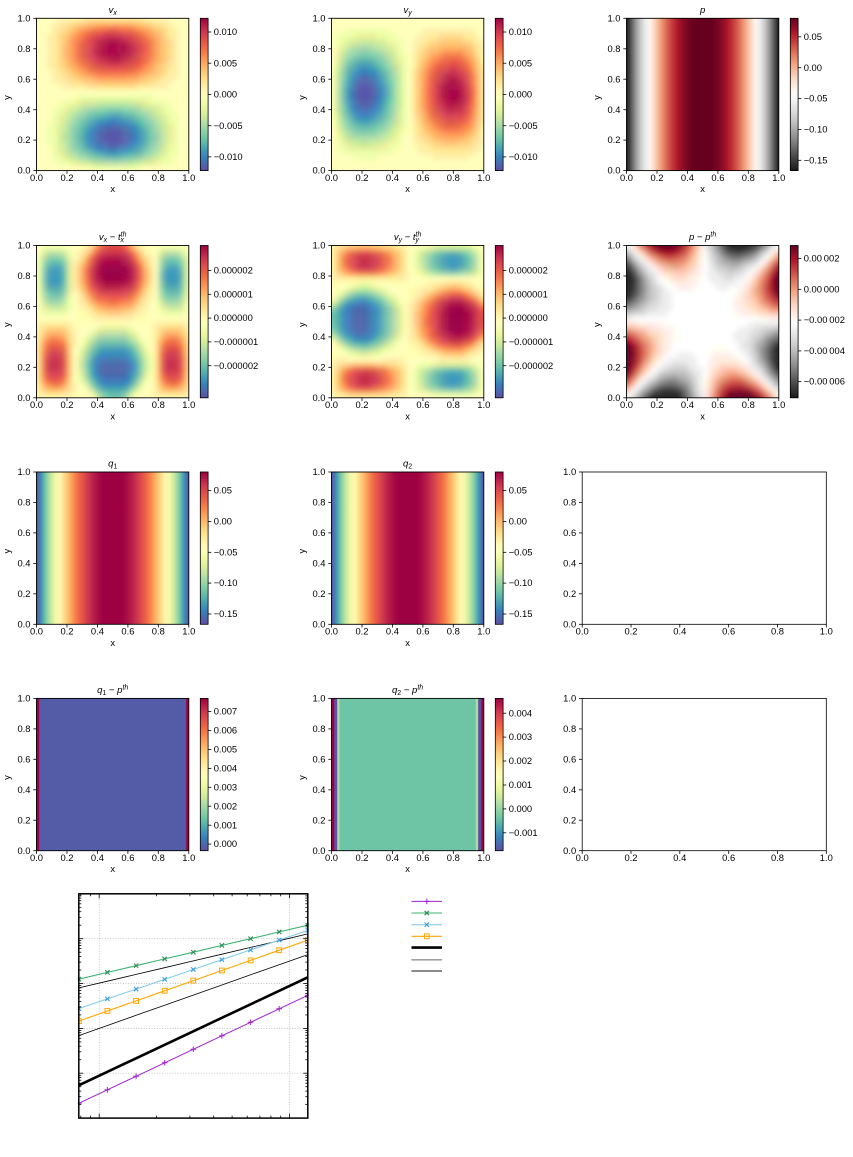 This screenshot has width=853, height=1157. What do you see at coordinates (816, 98) in the screenshot?
I see `svg-text: −0.05` at bounding box center [816, 98].